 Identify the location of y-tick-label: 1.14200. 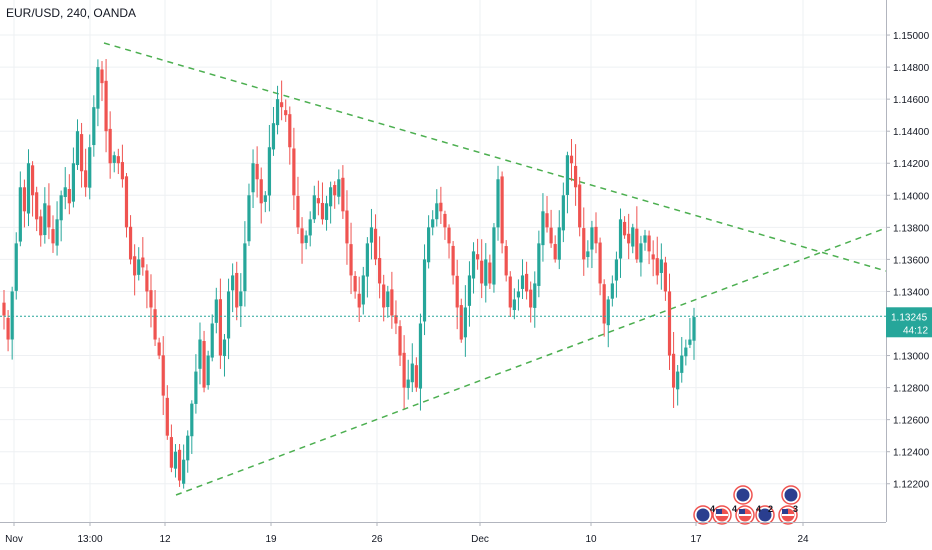
(911, 164).